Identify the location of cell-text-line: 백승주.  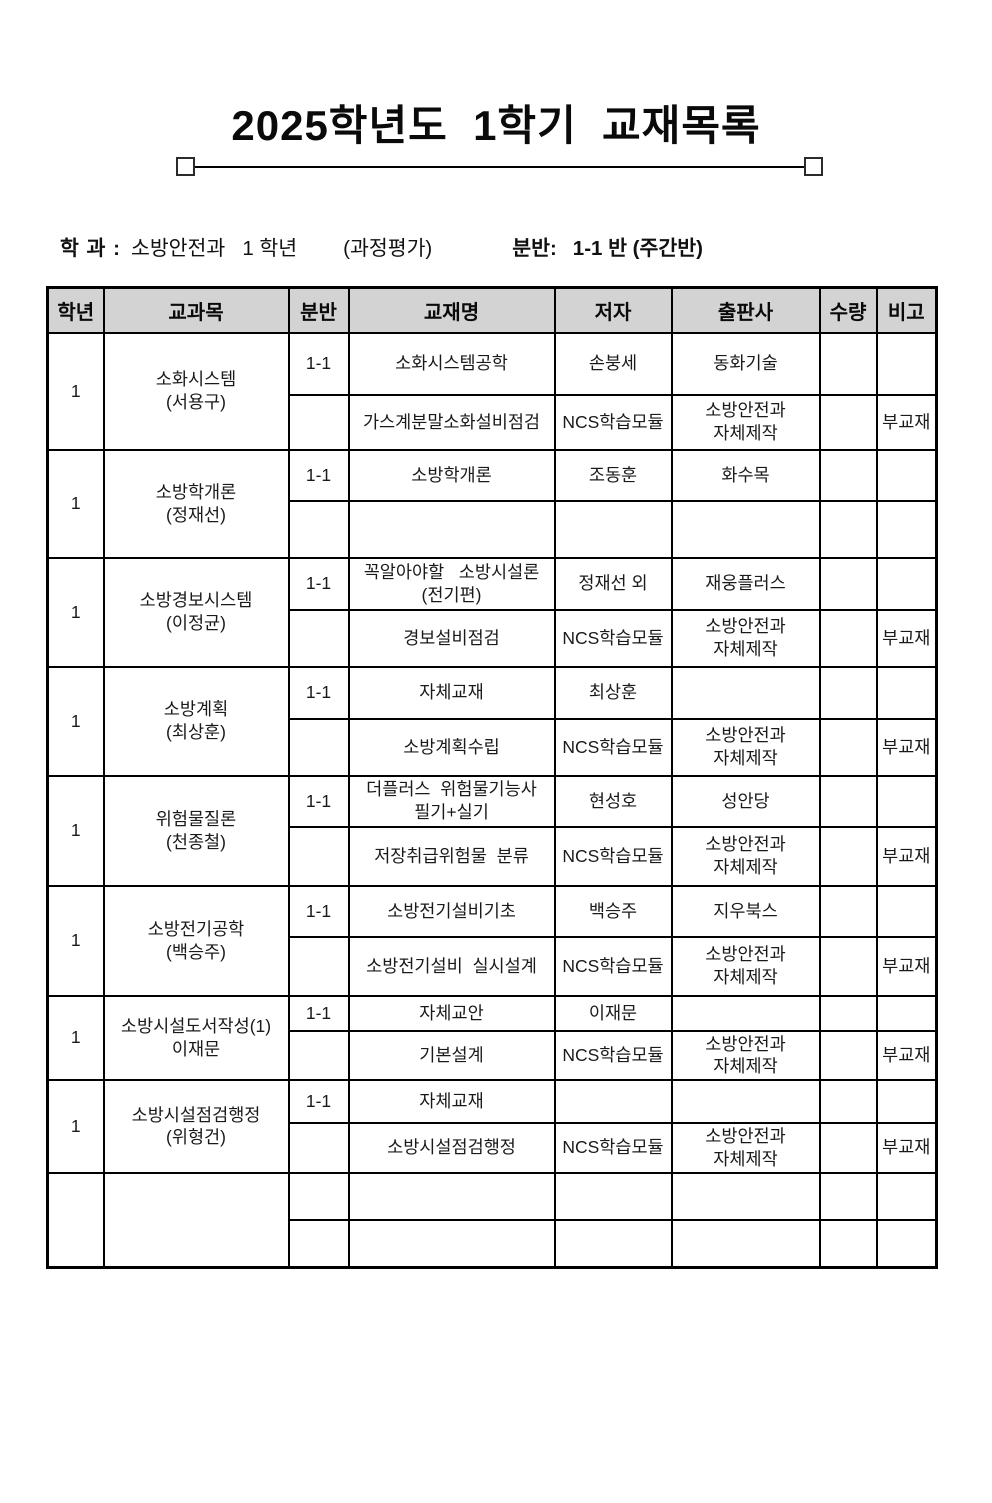
(613, 910).